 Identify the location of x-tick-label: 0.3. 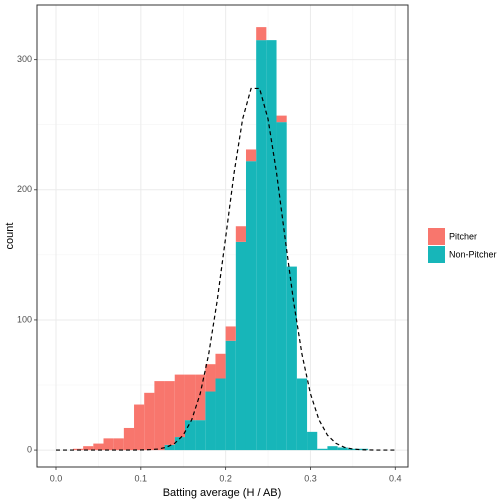
(310, 478).